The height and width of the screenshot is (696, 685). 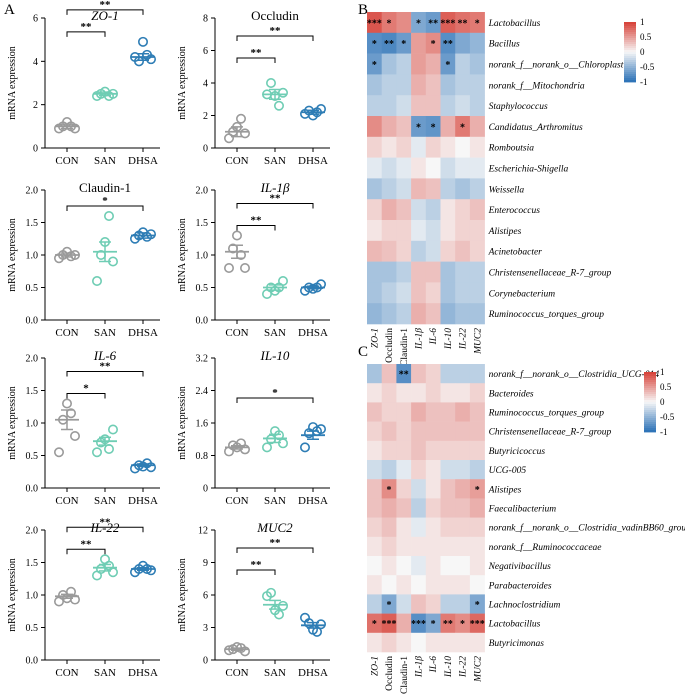 What do you see at coordinates (419, 667) in the screenshot?
I see `column-label: IL-1β` at bounding box center [419, 667].